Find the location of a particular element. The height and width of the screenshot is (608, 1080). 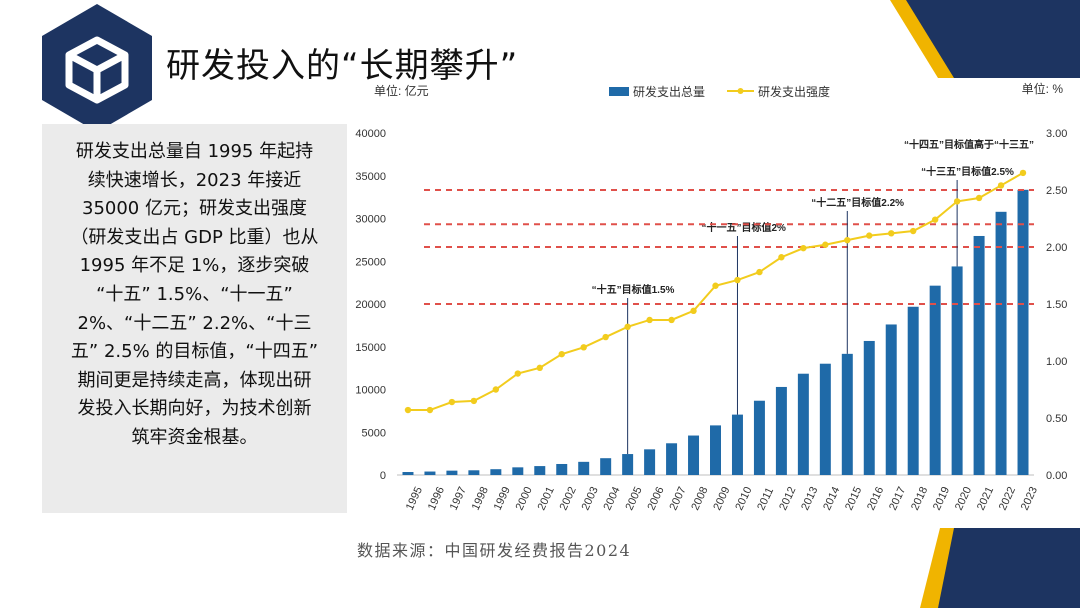

bar-2003 is located at coordinates (584, 468).